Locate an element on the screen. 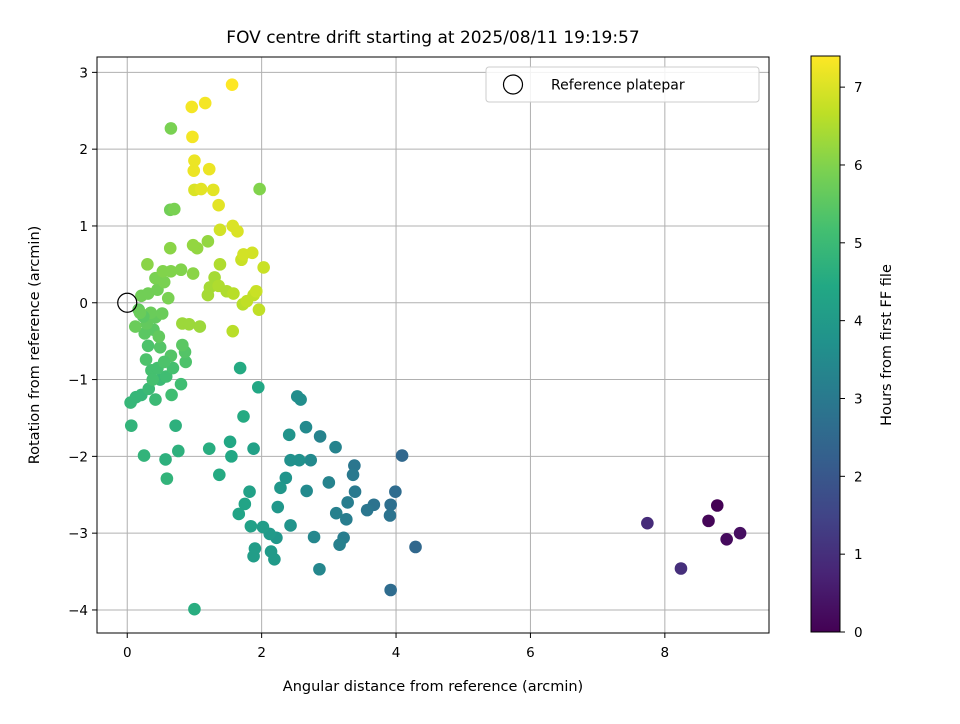 Image resolution: width=960 pixels, height=724 pixels. legend-box is located at coordinates (622, 84).